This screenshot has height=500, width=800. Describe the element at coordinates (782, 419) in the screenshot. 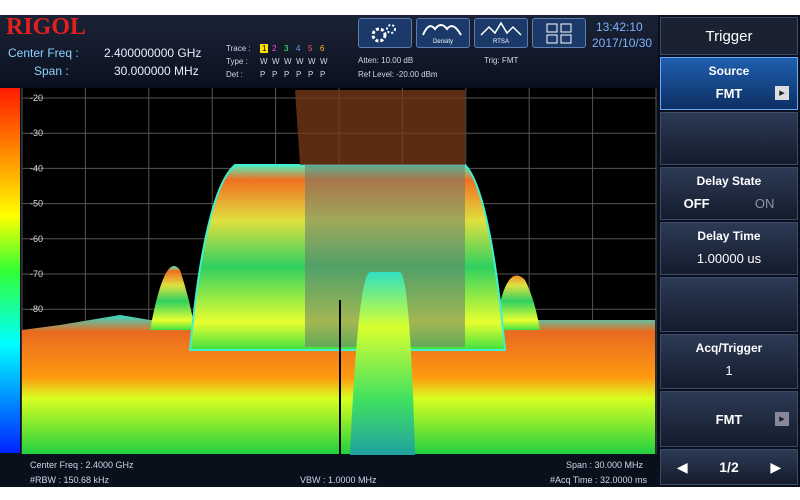

I see `fmt-arrow: ▸` at that location.